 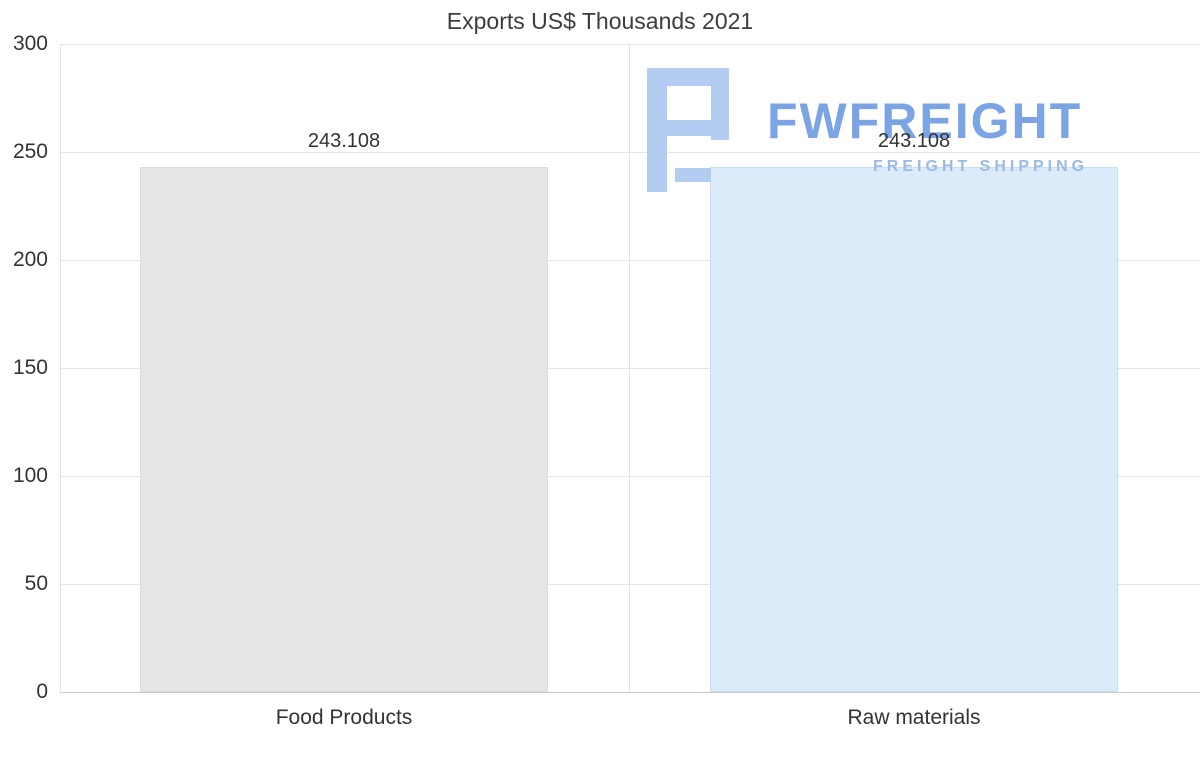 I want to click on y-axis-tick-label: 300, so click(x=30, y=43).